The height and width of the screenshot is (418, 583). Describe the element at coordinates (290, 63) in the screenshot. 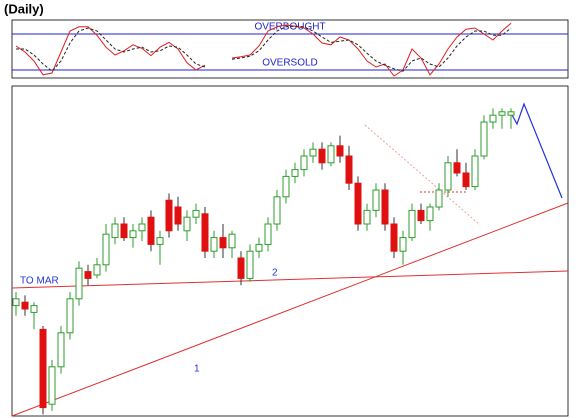

I see `level-label: OVERSOLD` at that location.